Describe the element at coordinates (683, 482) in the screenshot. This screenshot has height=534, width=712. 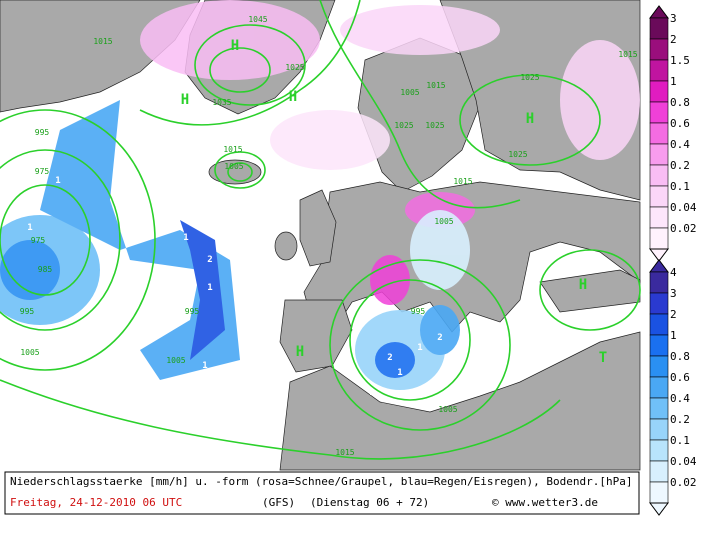
I see `rain-legend-label: 0.02` at that location.